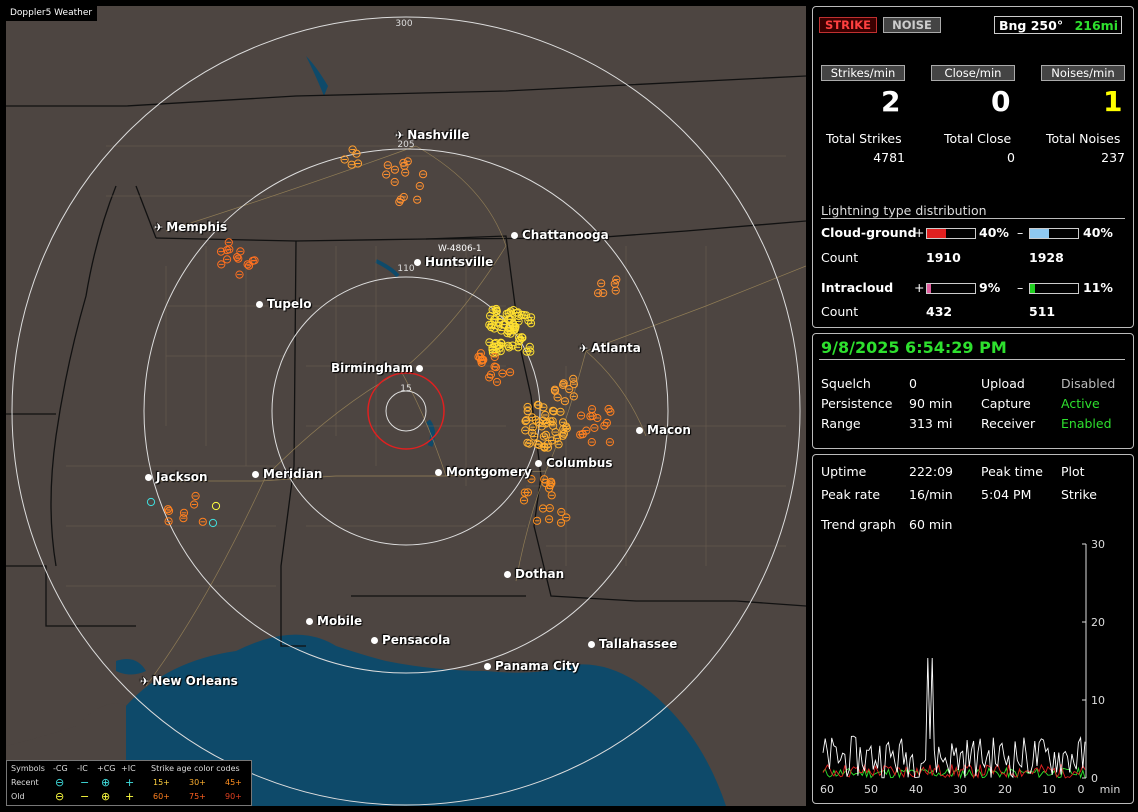 The height and width of the screenshot is (812, 1138). Describe the element at coordinates (233, 782) in the screenshot. I see `legend-age-45: 45+` at that location.